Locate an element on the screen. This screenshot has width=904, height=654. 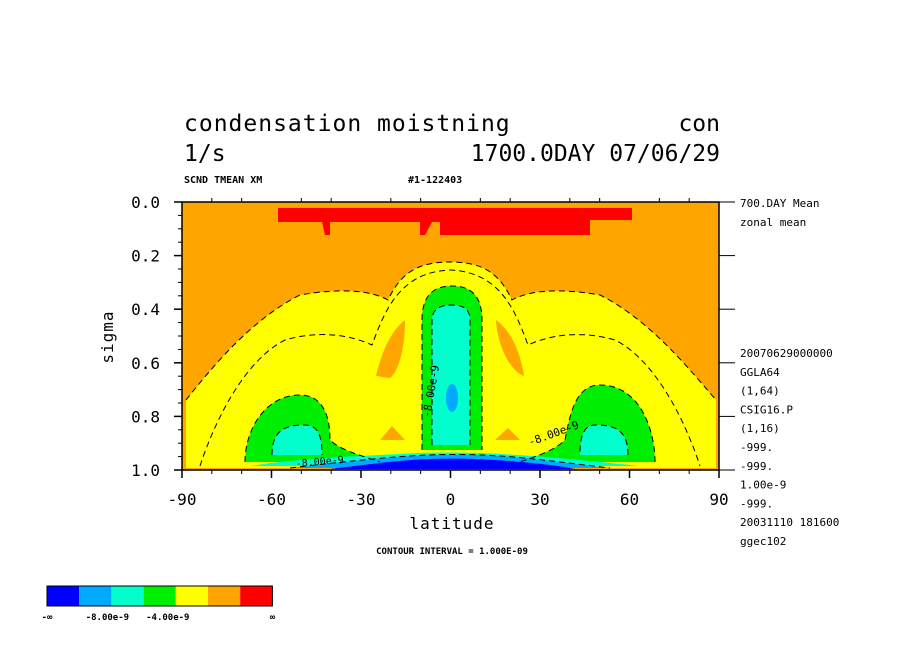
subtitle-left: SCND TMEAN XM is located at coordinates (223, 180).